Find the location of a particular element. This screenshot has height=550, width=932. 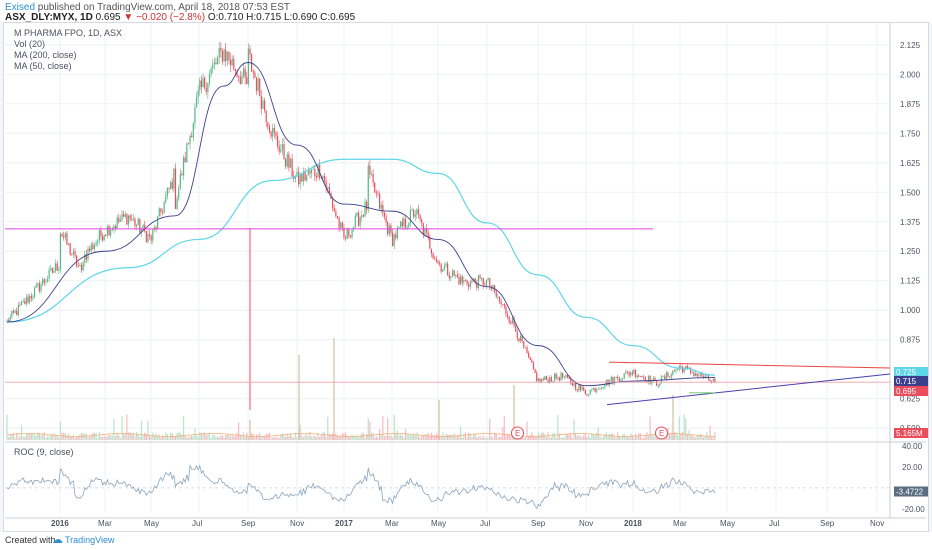

author-link: Exised is located at coordinates (20, 7).